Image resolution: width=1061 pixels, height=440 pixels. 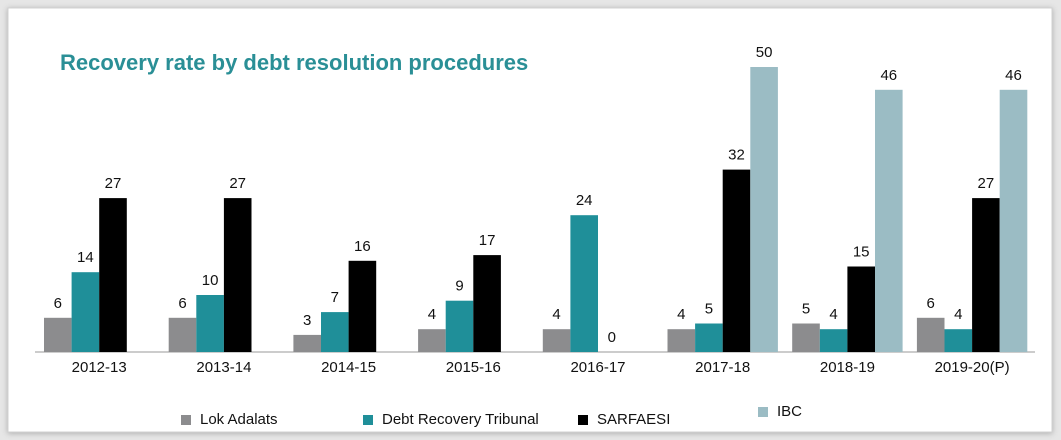 What do you see at coordinates (239, 419) in the screenshot?
I see `legend-label: Lok Adalats` at bounding box center [239, 419].